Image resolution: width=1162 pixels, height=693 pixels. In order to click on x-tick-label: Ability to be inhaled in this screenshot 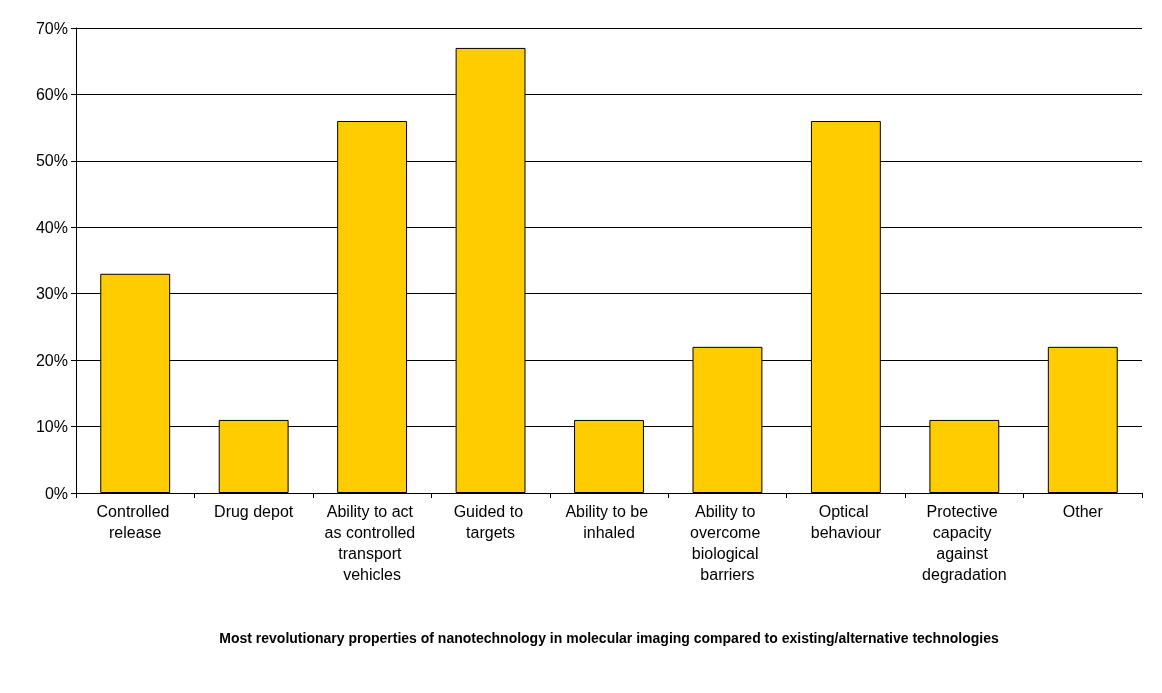, I will do `click(609, 522)`.